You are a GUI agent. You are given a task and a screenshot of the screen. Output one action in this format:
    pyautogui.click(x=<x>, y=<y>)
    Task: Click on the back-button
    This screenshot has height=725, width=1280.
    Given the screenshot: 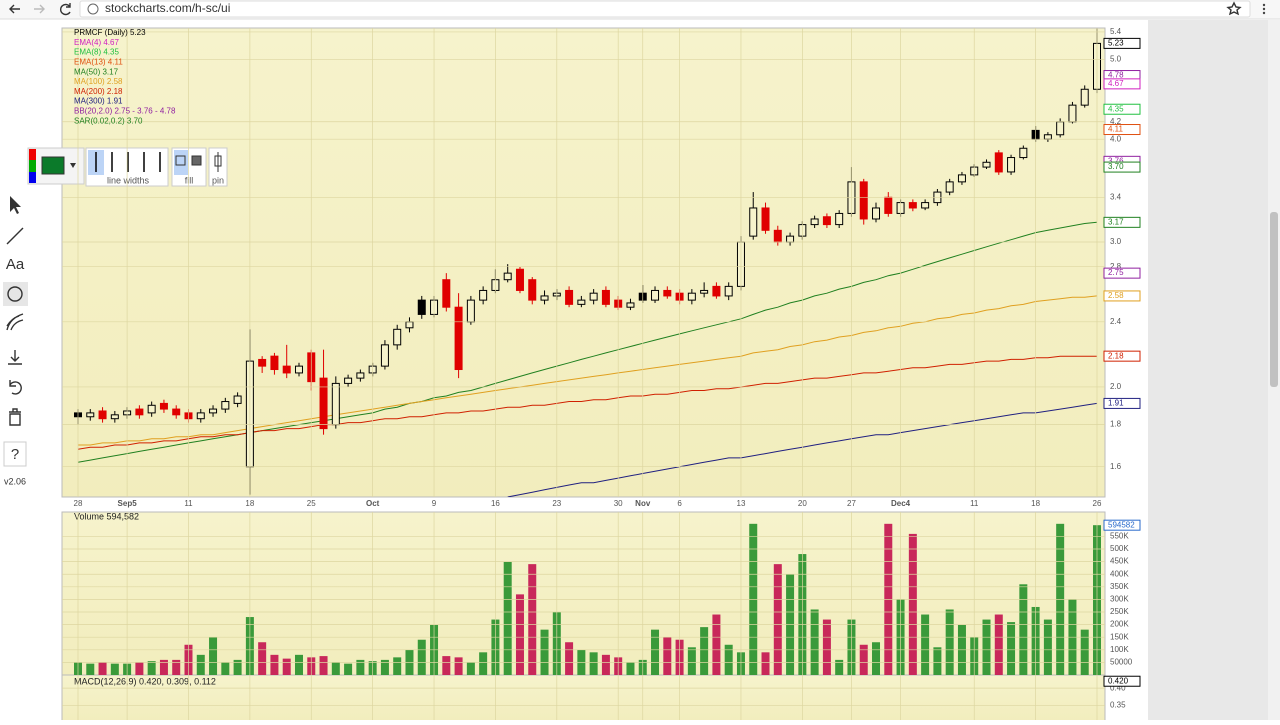 What is the action you would take?
    pyautogui.click(x=14, y=9)
    